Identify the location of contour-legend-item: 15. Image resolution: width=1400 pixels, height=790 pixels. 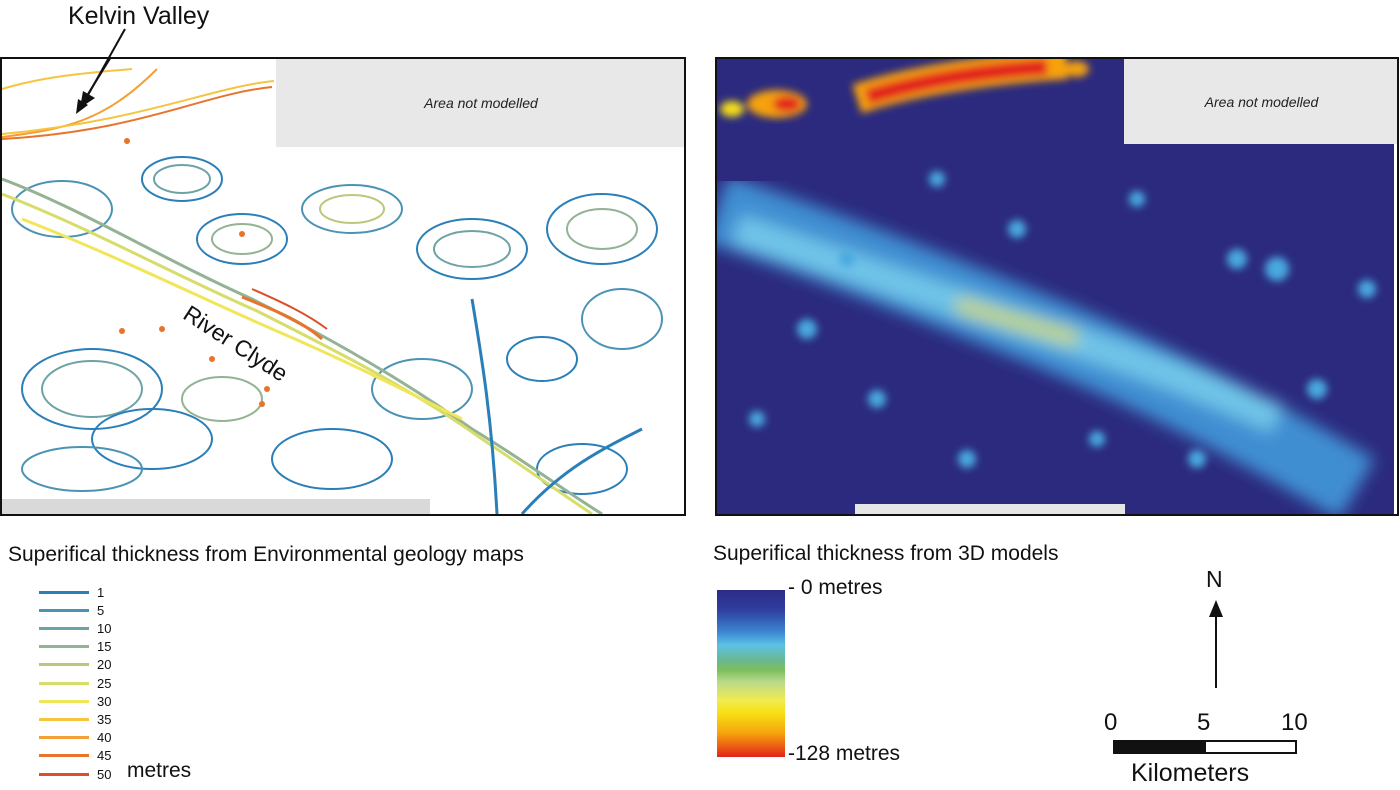
(75, 647).